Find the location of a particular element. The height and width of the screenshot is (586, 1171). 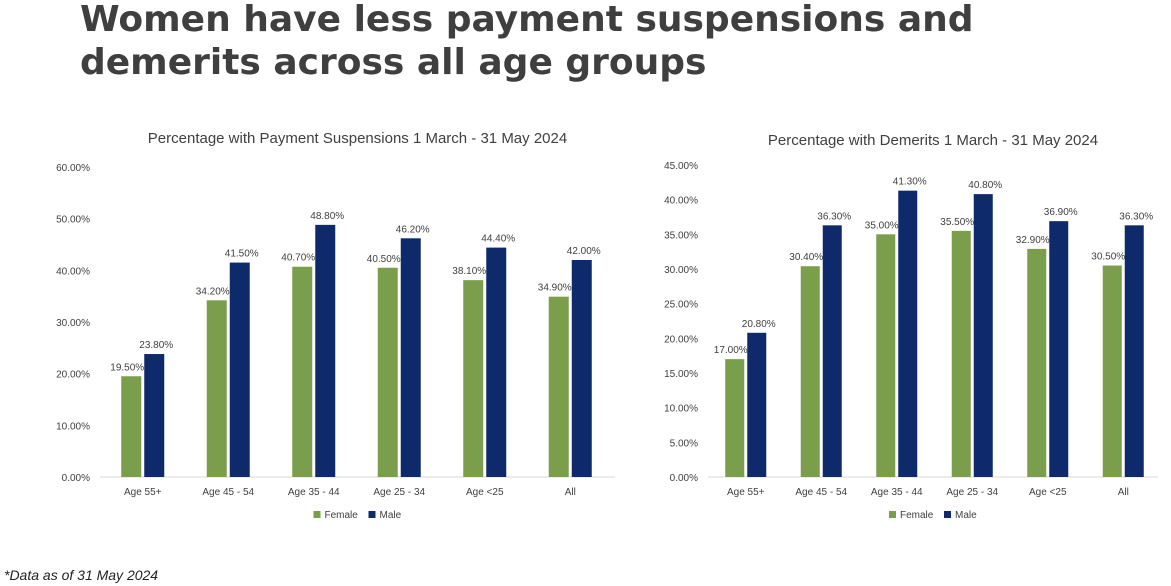

data-label: 30.40% is located at coordinates (806, 257).